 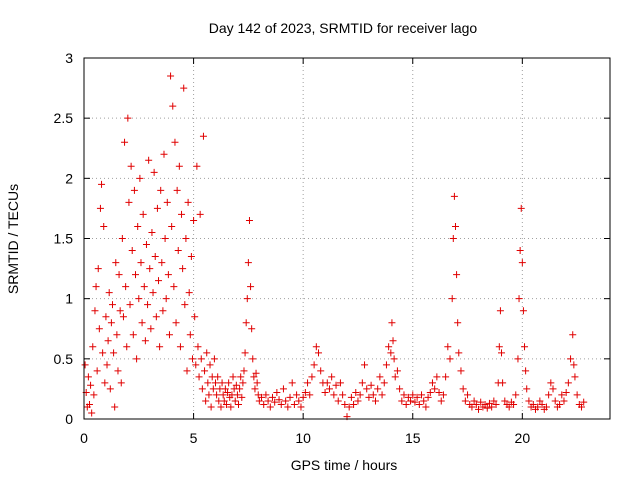 What do you see at coordinates (194, 438) in the screenshot?
I see `x-tick-label: 5` at bounding box center [194, 438].